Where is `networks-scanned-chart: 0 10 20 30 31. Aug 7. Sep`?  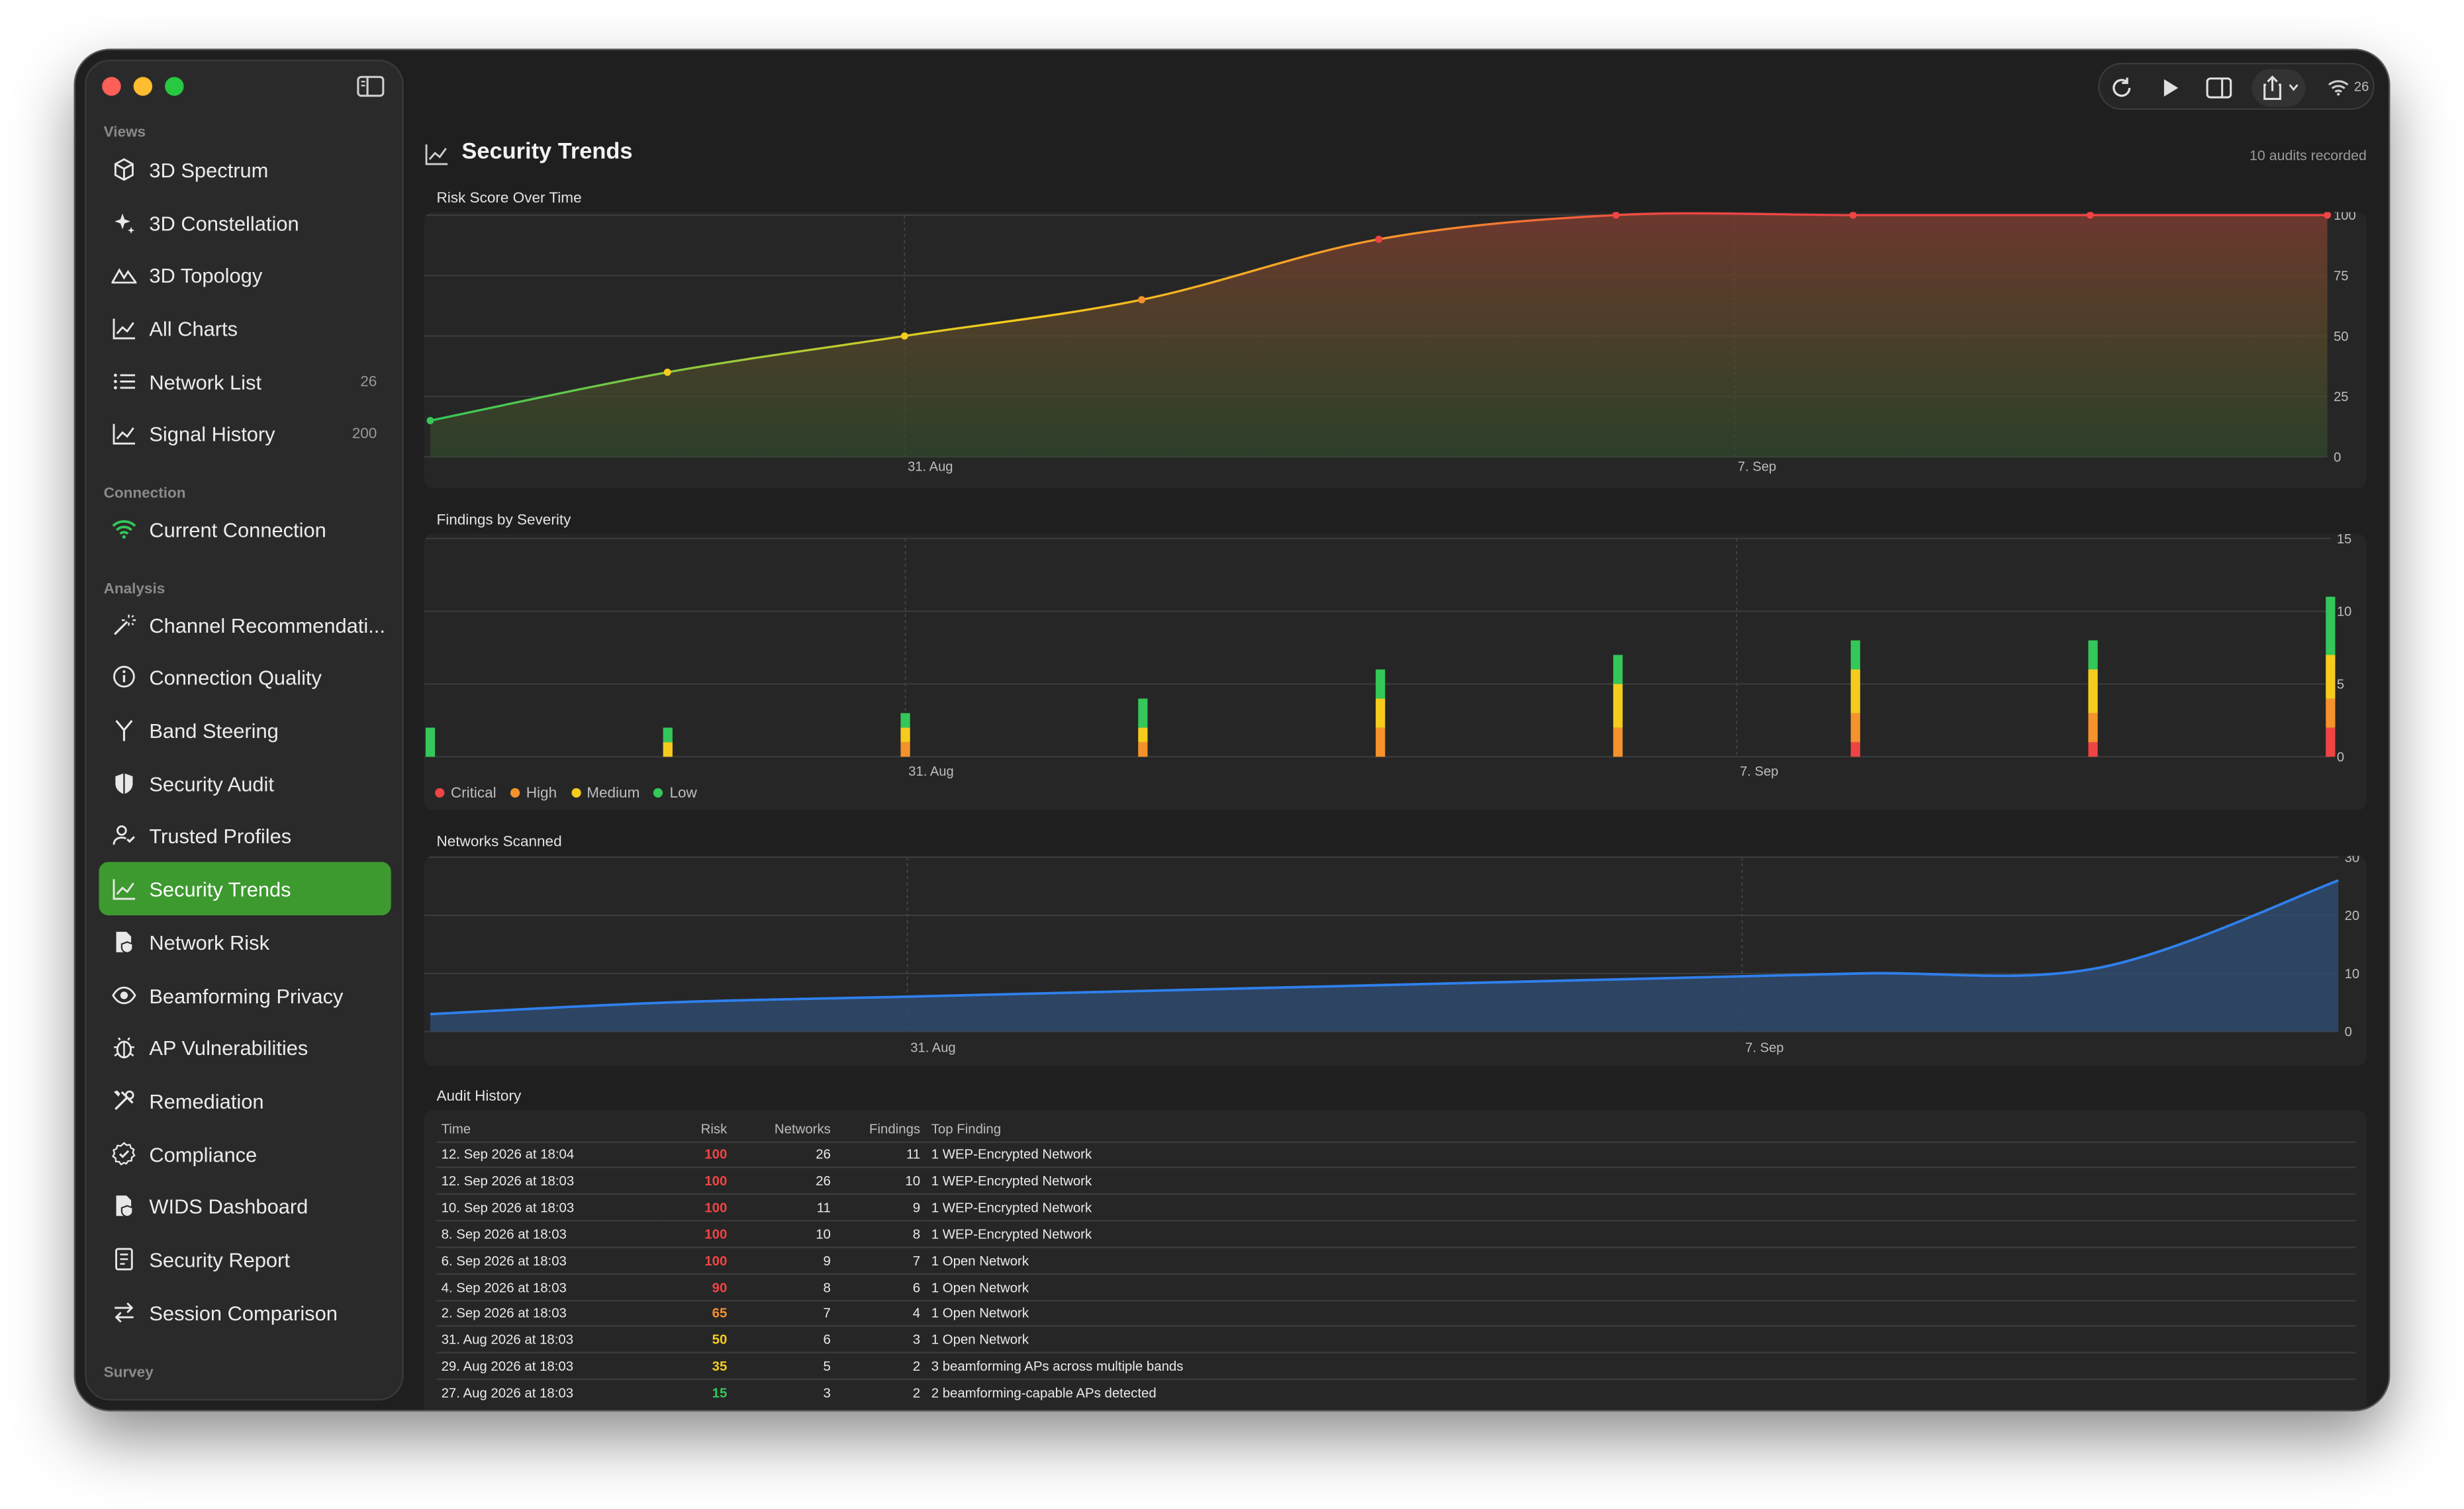
networks-scanned-chart: 0 10 20 30 31. Aug 7. Sep is located at coordinates (1392, 955).